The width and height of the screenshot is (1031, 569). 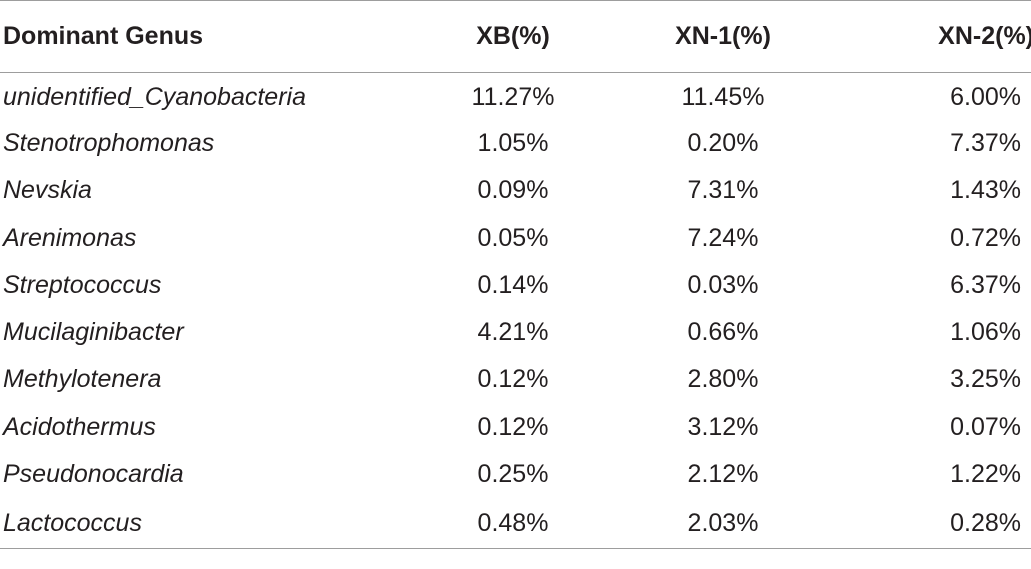 I want to click on xb-cell: 4.21%, so click(x=513, y=332).